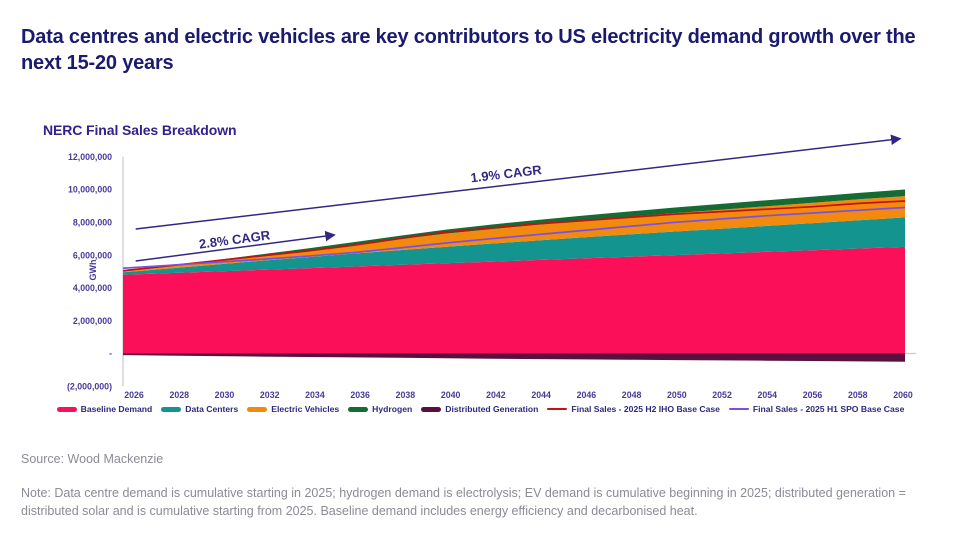  What do you see at coordinates (225, 395) in the screenshot?
I see `x-tick-label: 2030` at bounding box center [225, 395].